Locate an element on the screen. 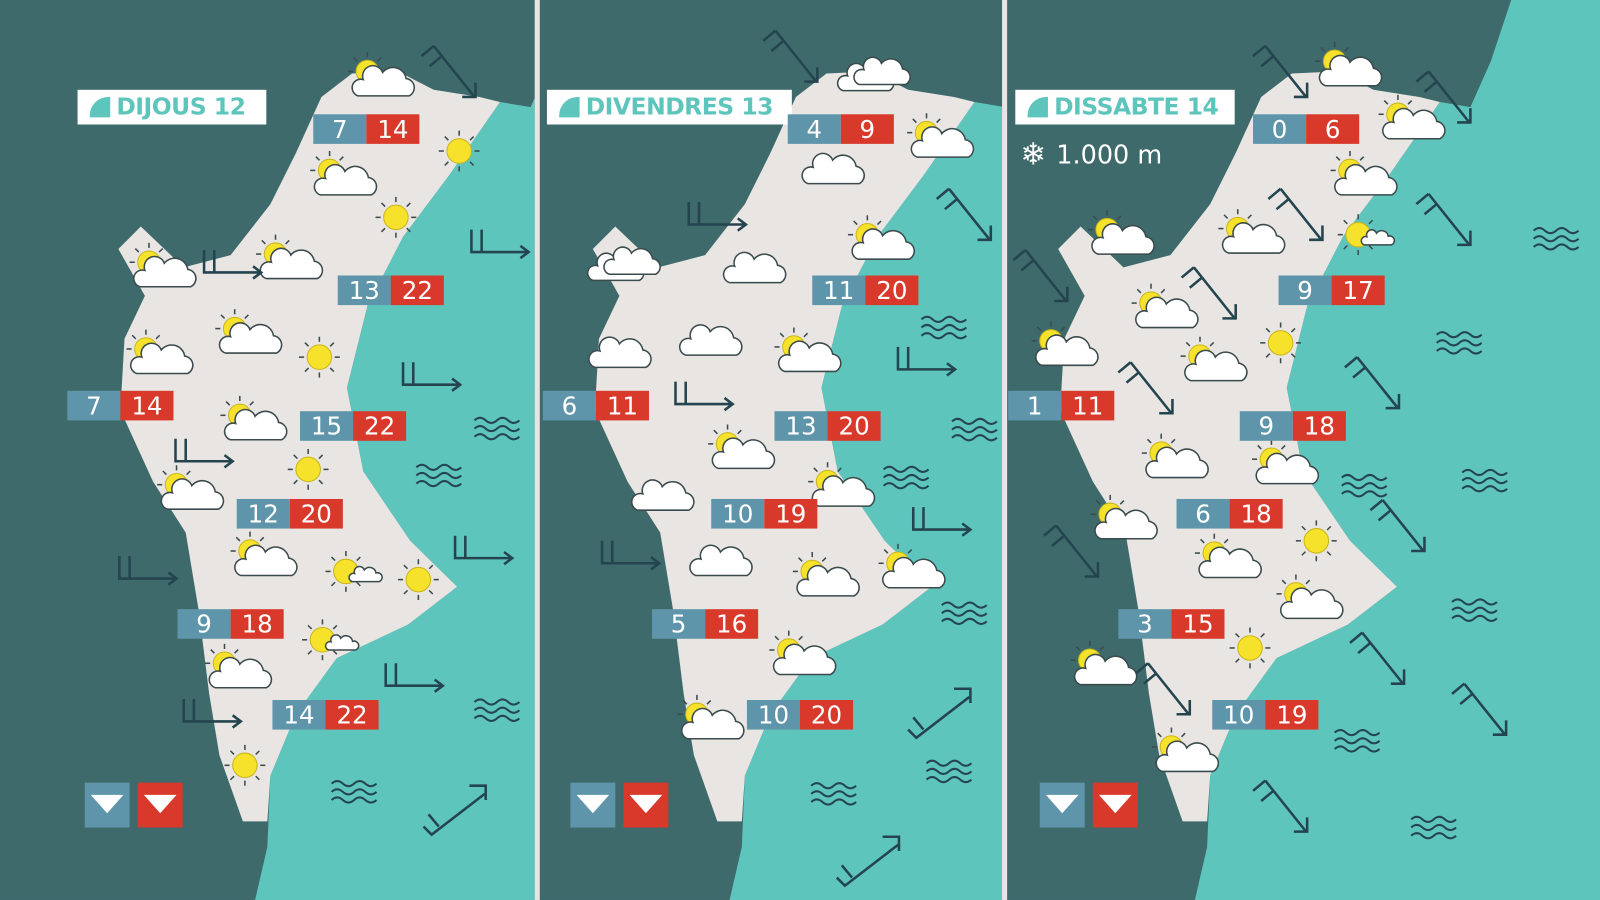 The image size is (1600, 900). sun-small-cloud-icon is located at coordinates (1366, 235).